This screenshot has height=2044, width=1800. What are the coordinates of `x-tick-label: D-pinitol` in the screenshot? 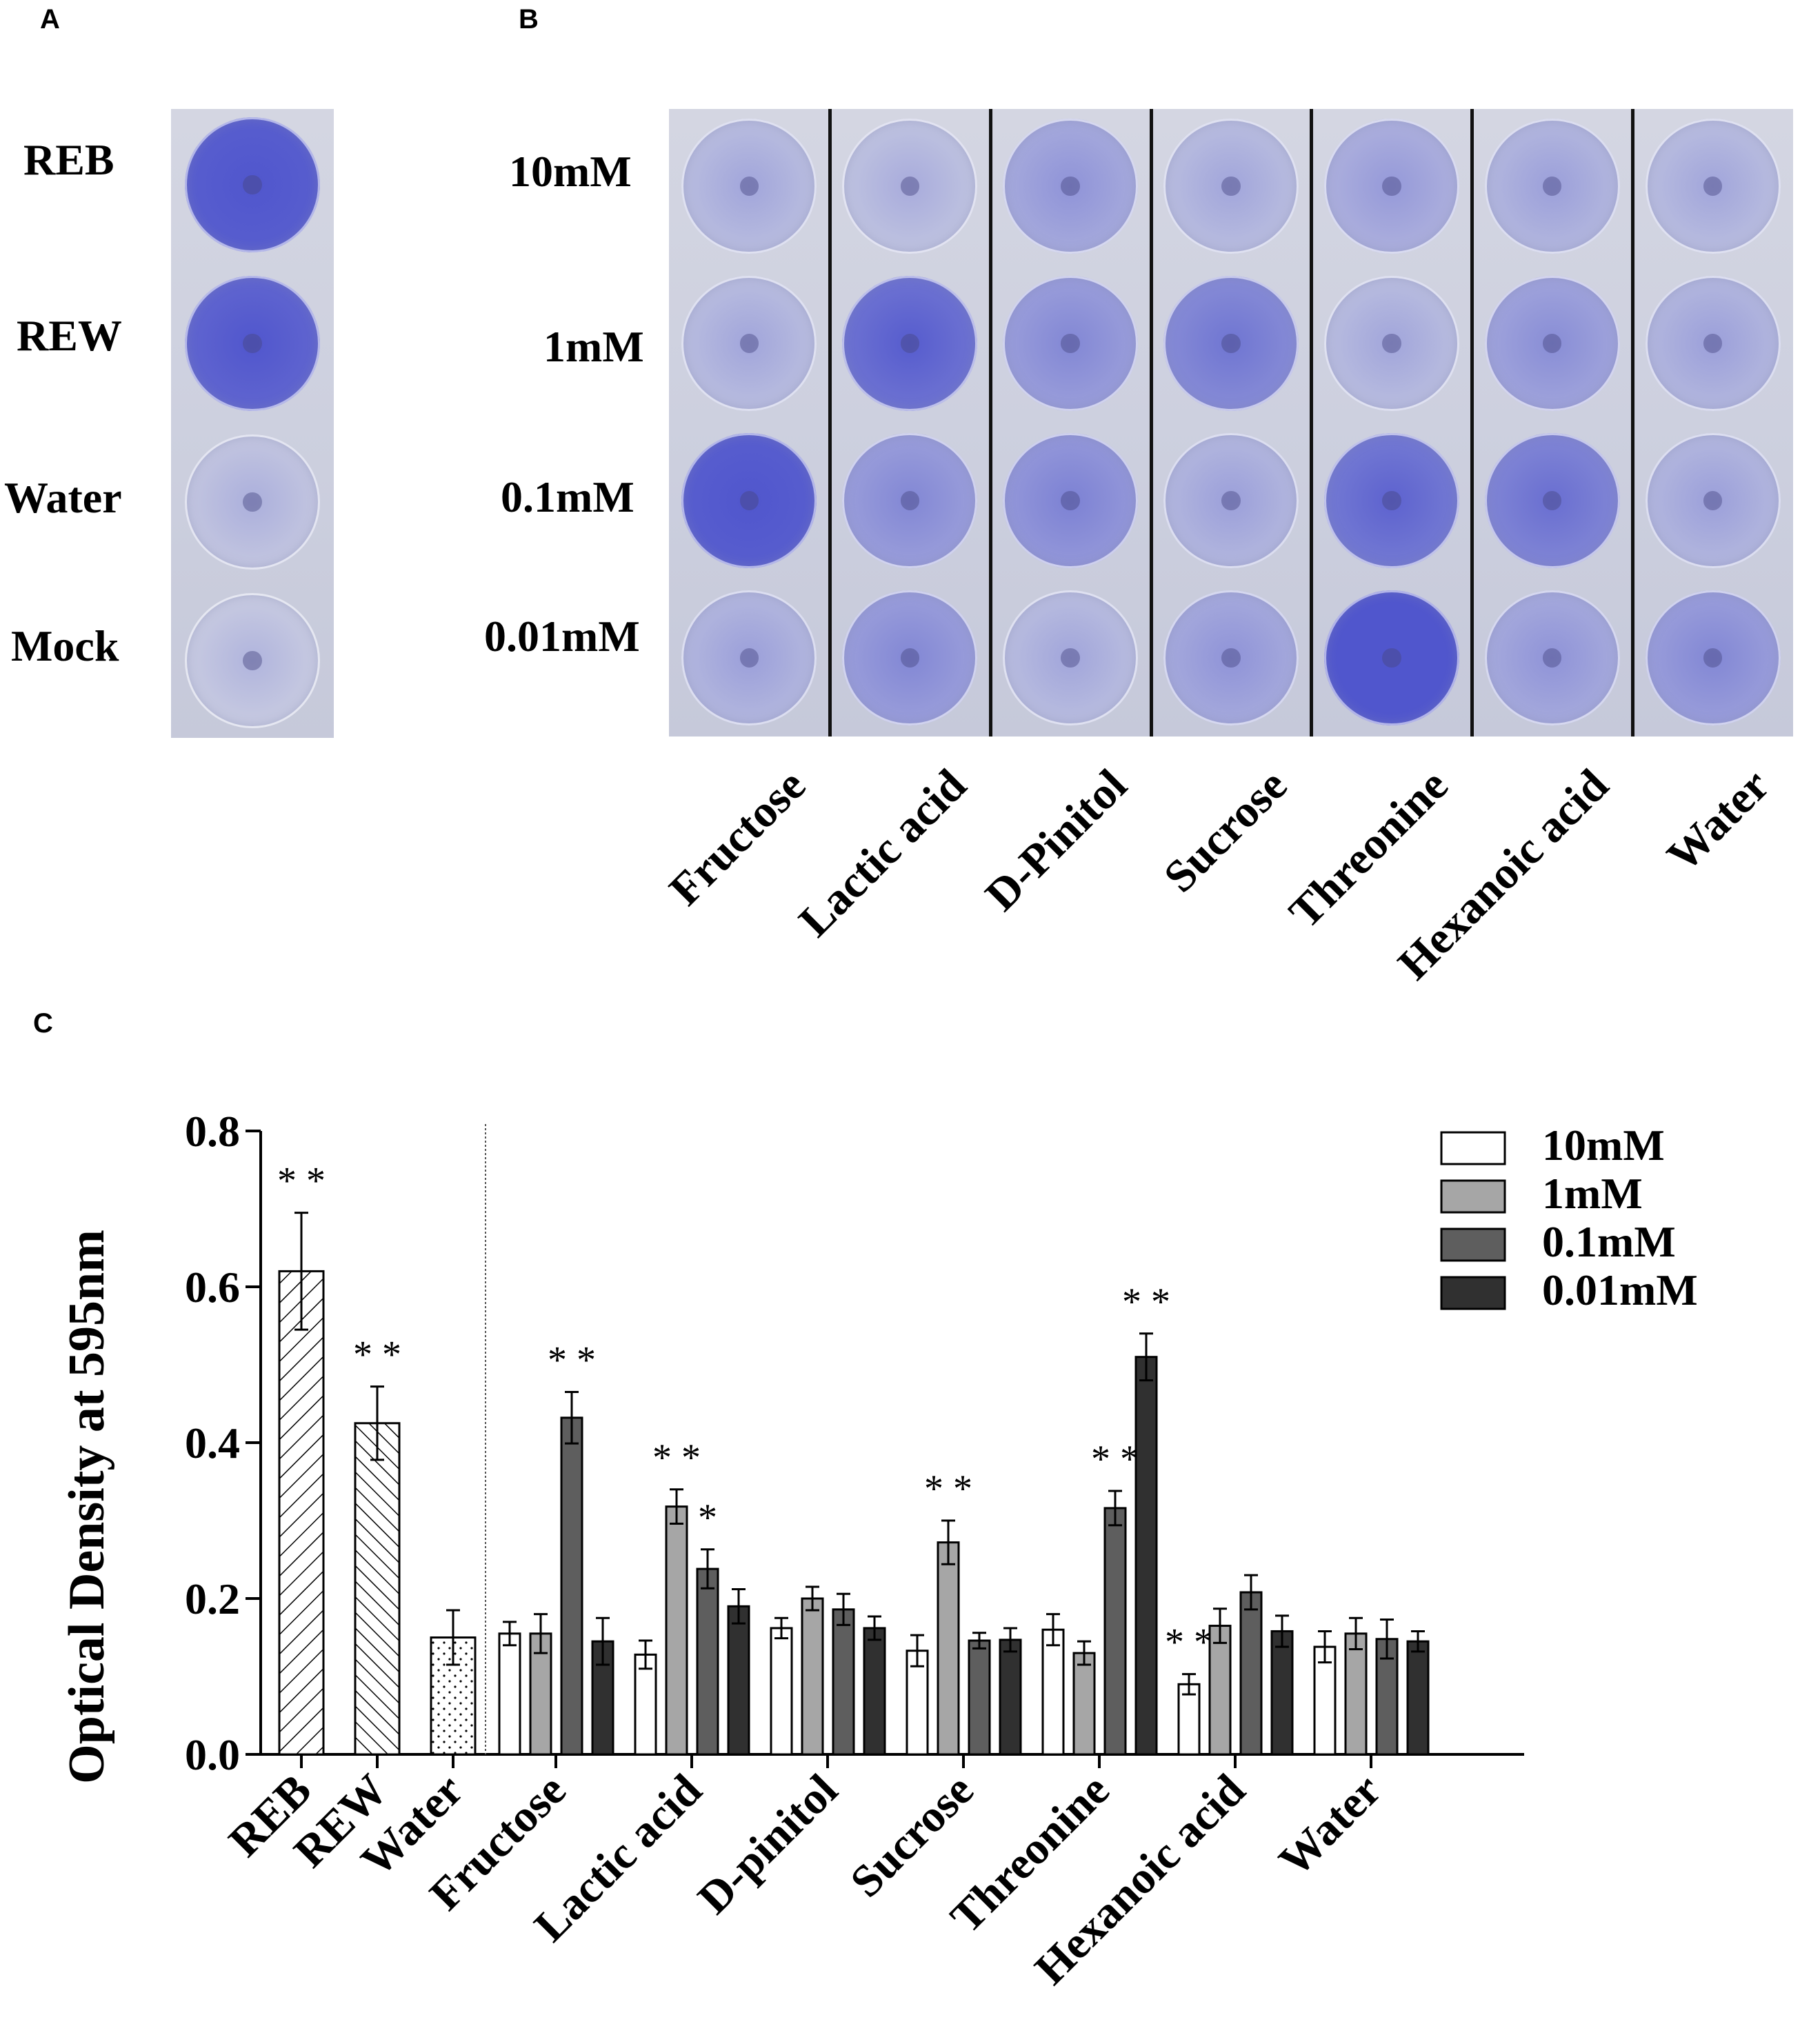 It's located at (768, 1844).